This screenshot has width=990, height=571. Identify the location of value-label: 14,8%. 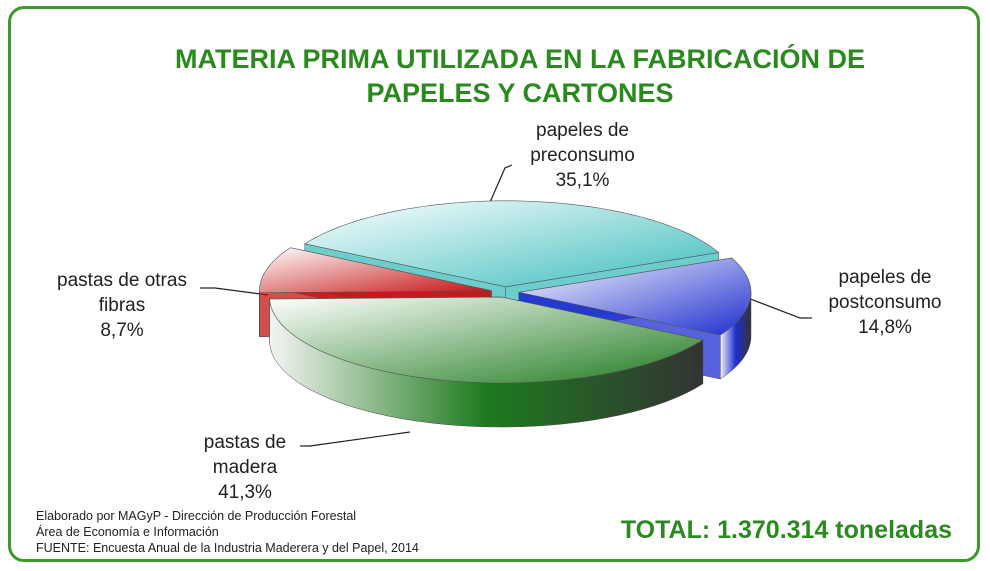
(885, 327).